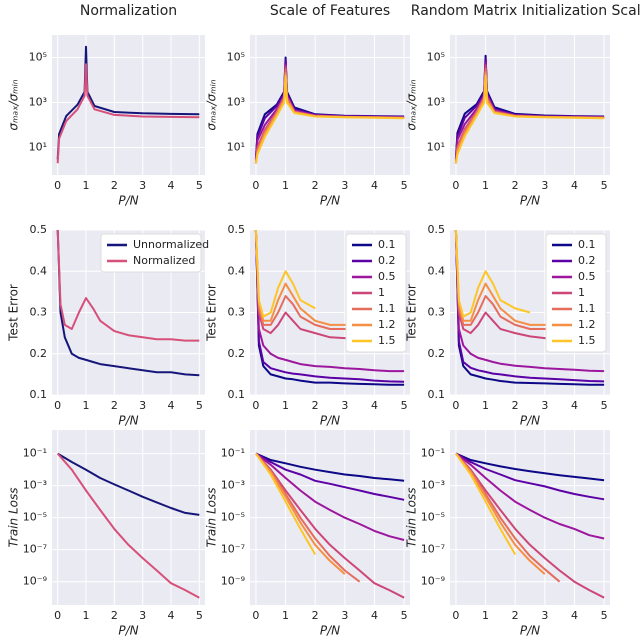 This screenshot has width=640, height=640. Describe the element at coordinates (587, 324) in the screenshot. I see `legend-label: 1.2` at that location.